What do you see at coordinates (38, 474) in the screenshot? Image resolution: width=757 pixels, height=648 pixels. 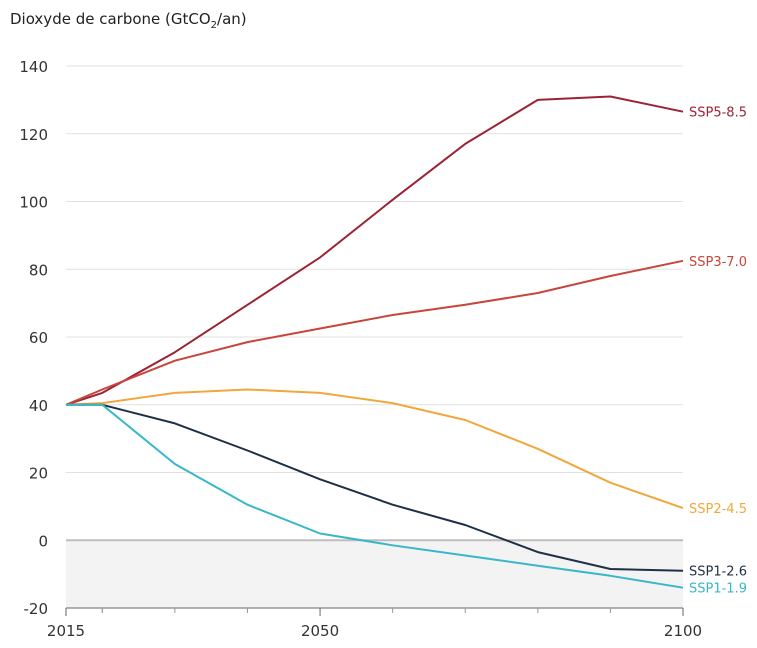 I see `y-tick-label: 20` at bounding box center [38, 474].